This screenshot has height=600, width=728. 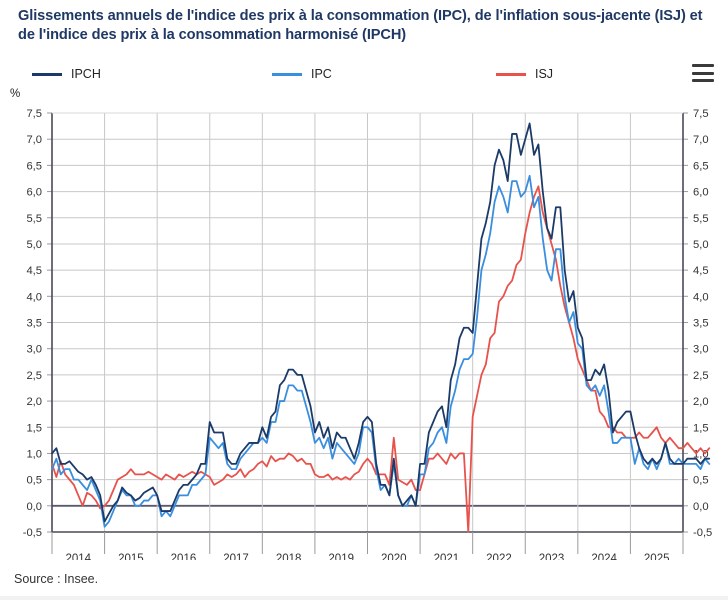 I want to click on y-axis-tick-label-right: 5,5, so click(x=701, y=219).